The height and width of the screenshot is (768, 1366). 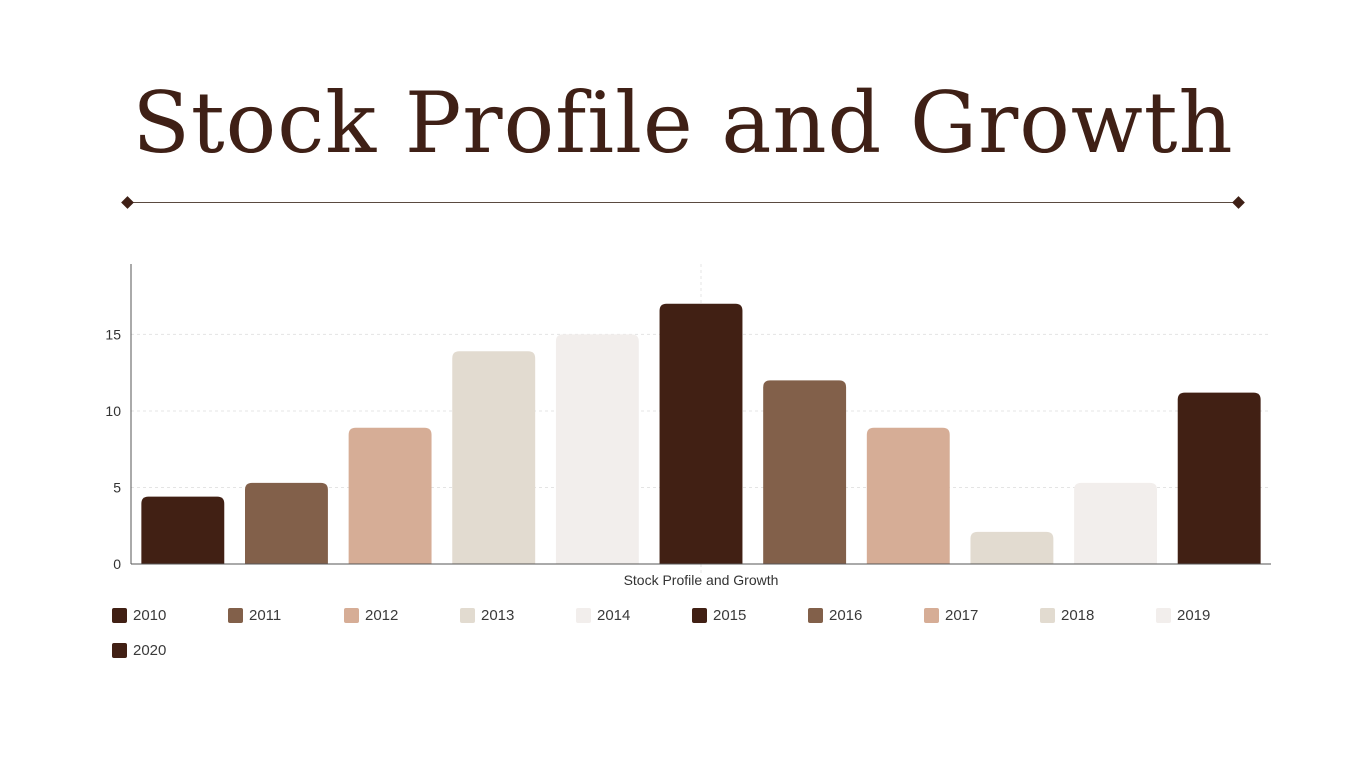 I want to click on legend-item-2011: 2011, so click(x=254, y=615).